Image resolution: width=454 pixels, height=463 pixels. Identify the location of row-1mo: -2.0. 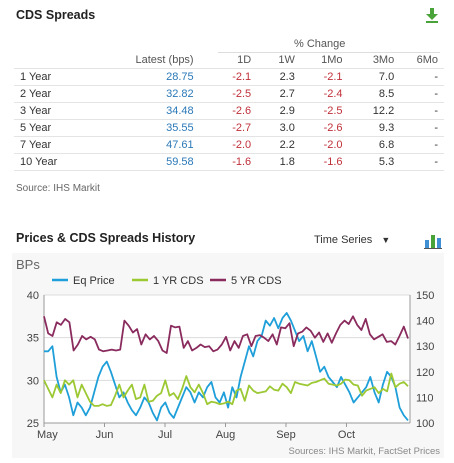
(318, 145).